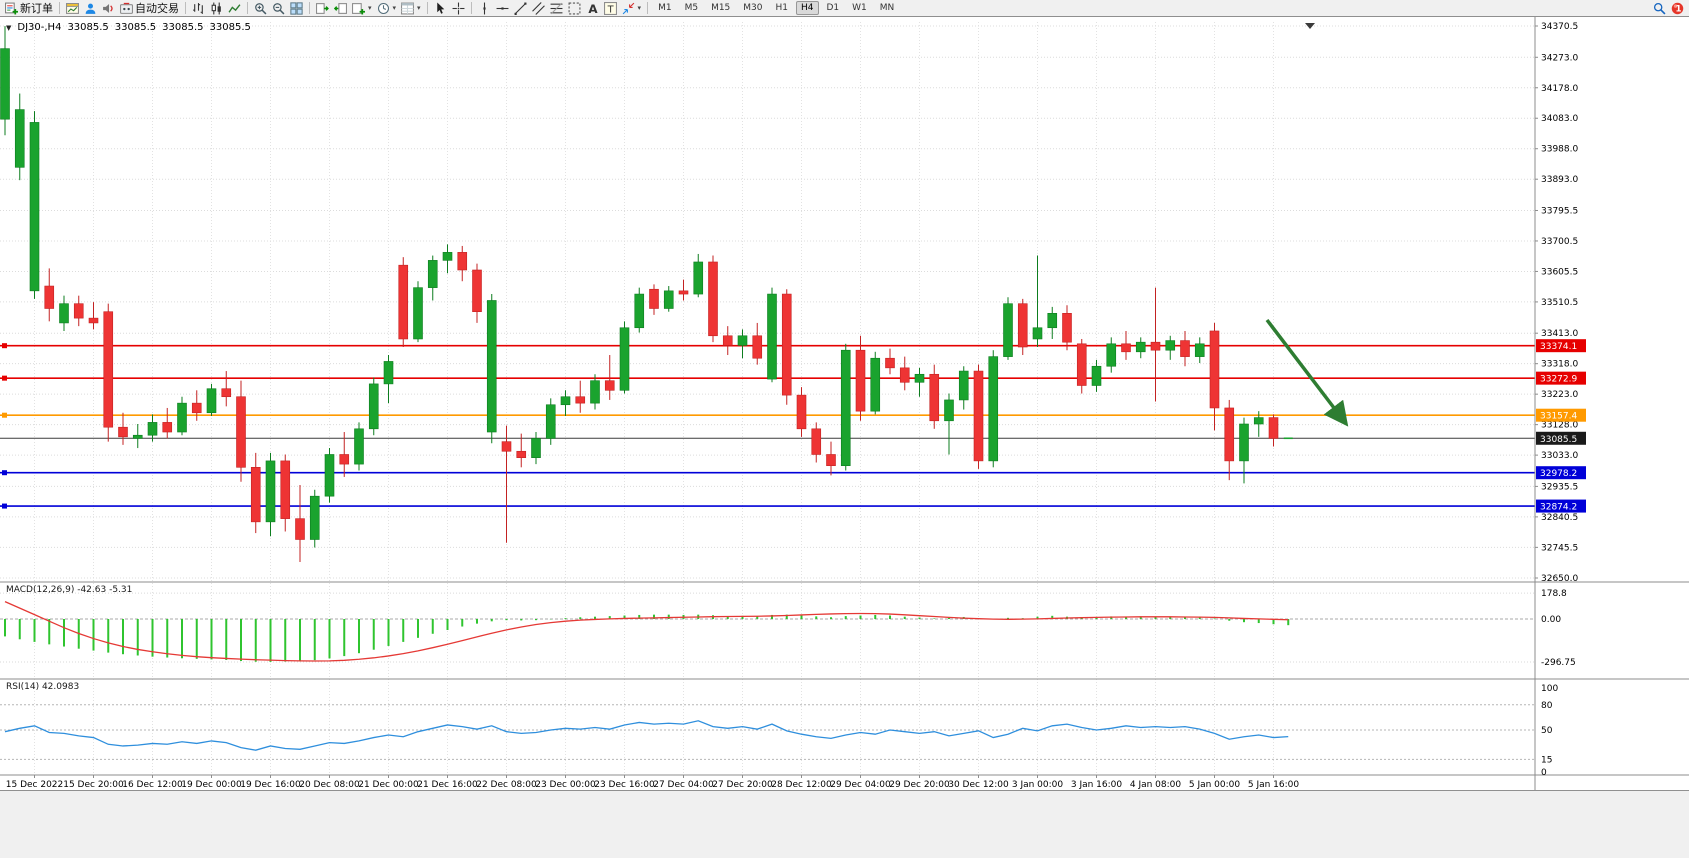 The height and width of the screenshot is (858, 1689). What do you see at coordinates (1677, 8) in the screenshot?
I see `mql5-community-button: 1` at bounding box center [1677, 8].